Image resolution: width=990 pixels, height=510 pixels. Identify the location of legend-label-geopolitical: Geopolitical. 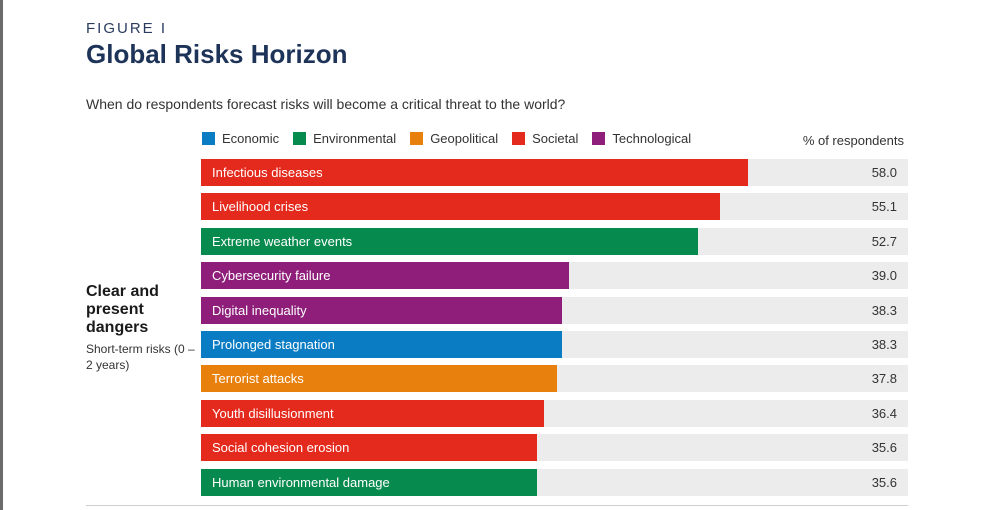
(464, 138).